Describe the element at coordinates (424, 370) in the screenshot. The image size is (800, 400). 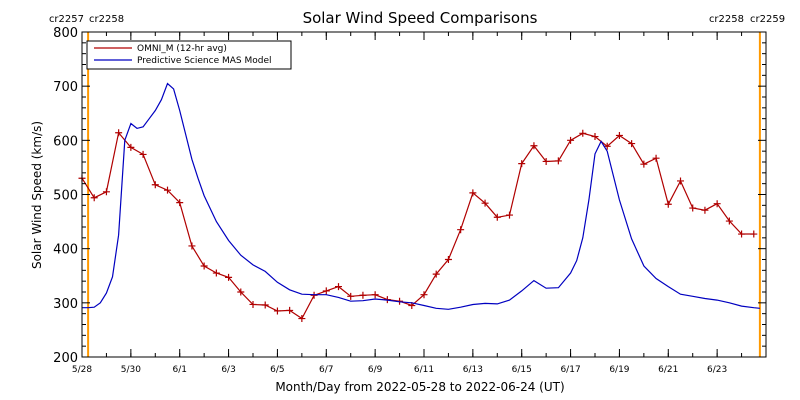
I see `x-tick-label: 6/11` at that location.